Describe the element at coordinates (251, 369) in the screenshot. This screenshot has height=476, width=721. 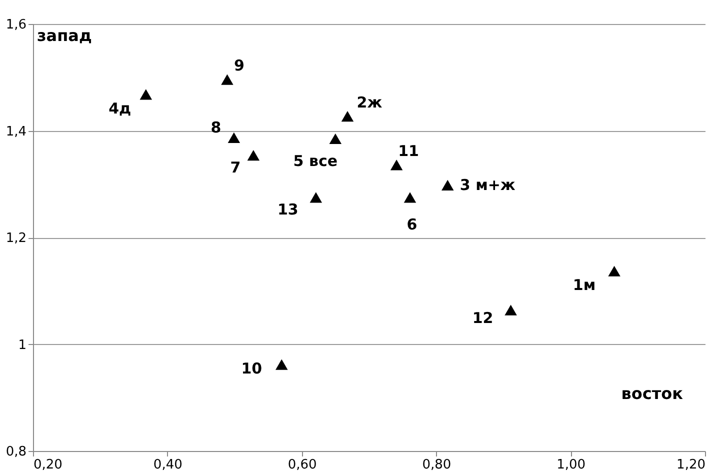
I see `annotation: 10` at that location.